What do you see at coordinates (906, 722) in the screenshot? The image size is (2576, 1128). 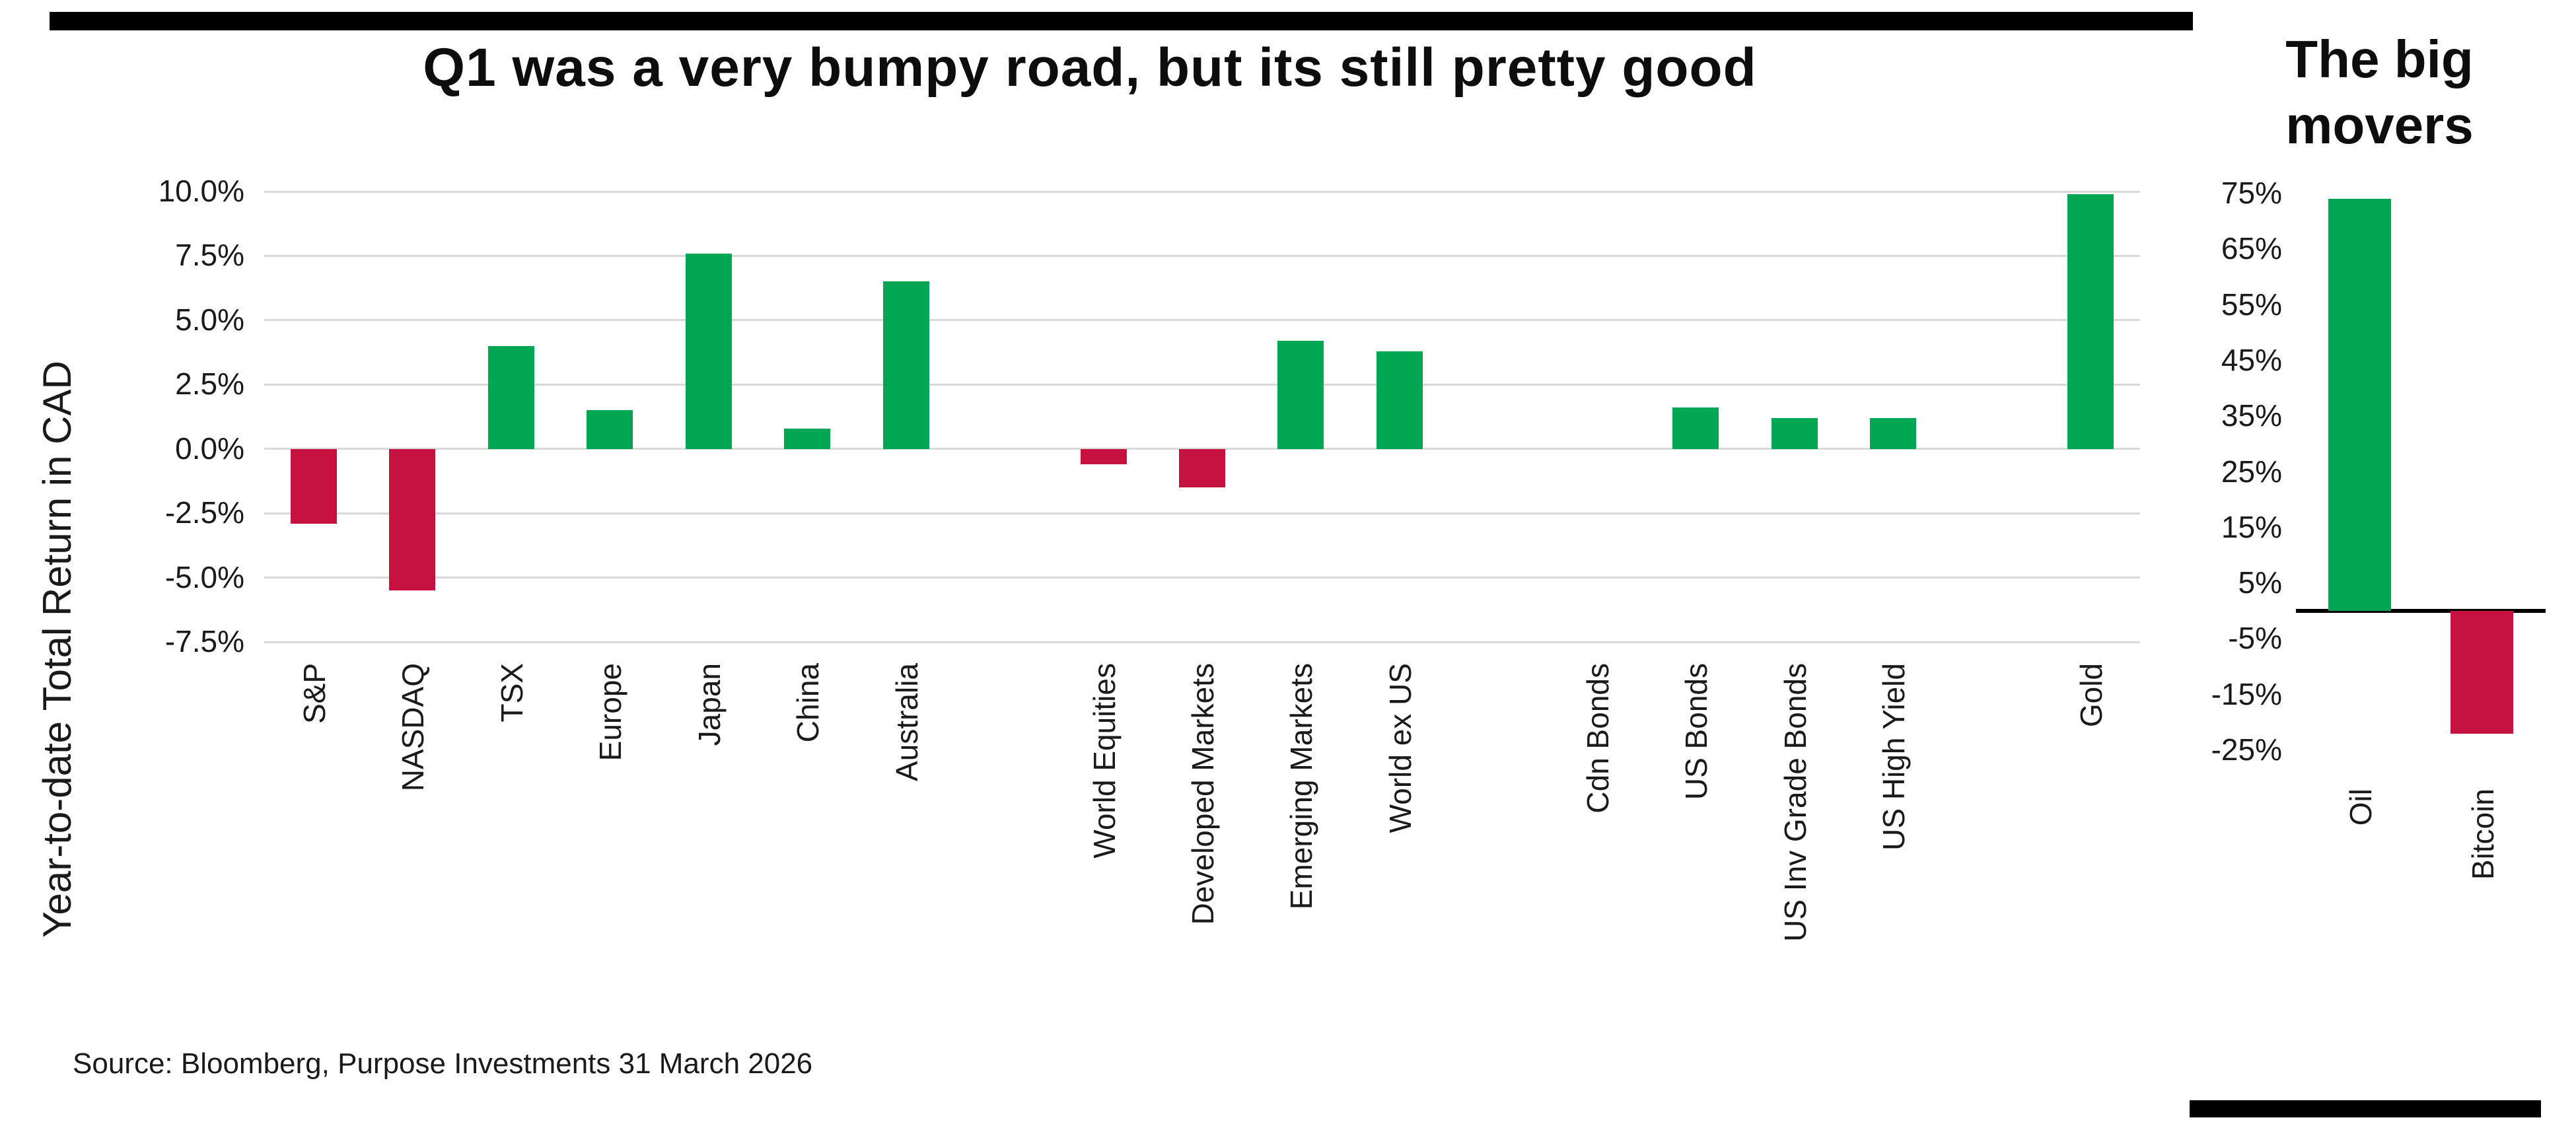 I see `category-label-australia: Australia` at bounding box center [906, 722].